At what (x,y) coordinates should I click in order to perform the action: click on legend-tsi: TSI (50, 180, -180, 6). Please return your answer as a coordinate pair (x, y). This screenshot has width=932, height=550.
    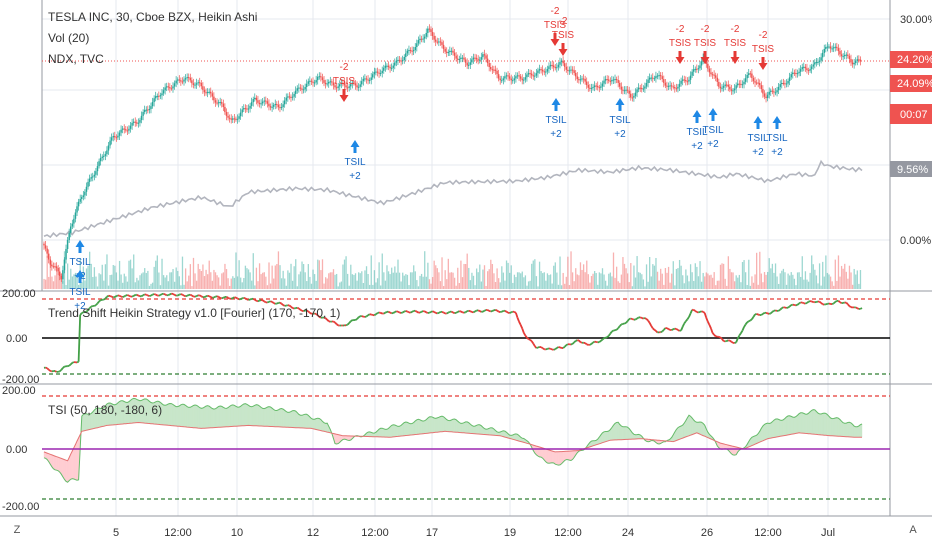
    Looking at the image, I should click on (105, 410).